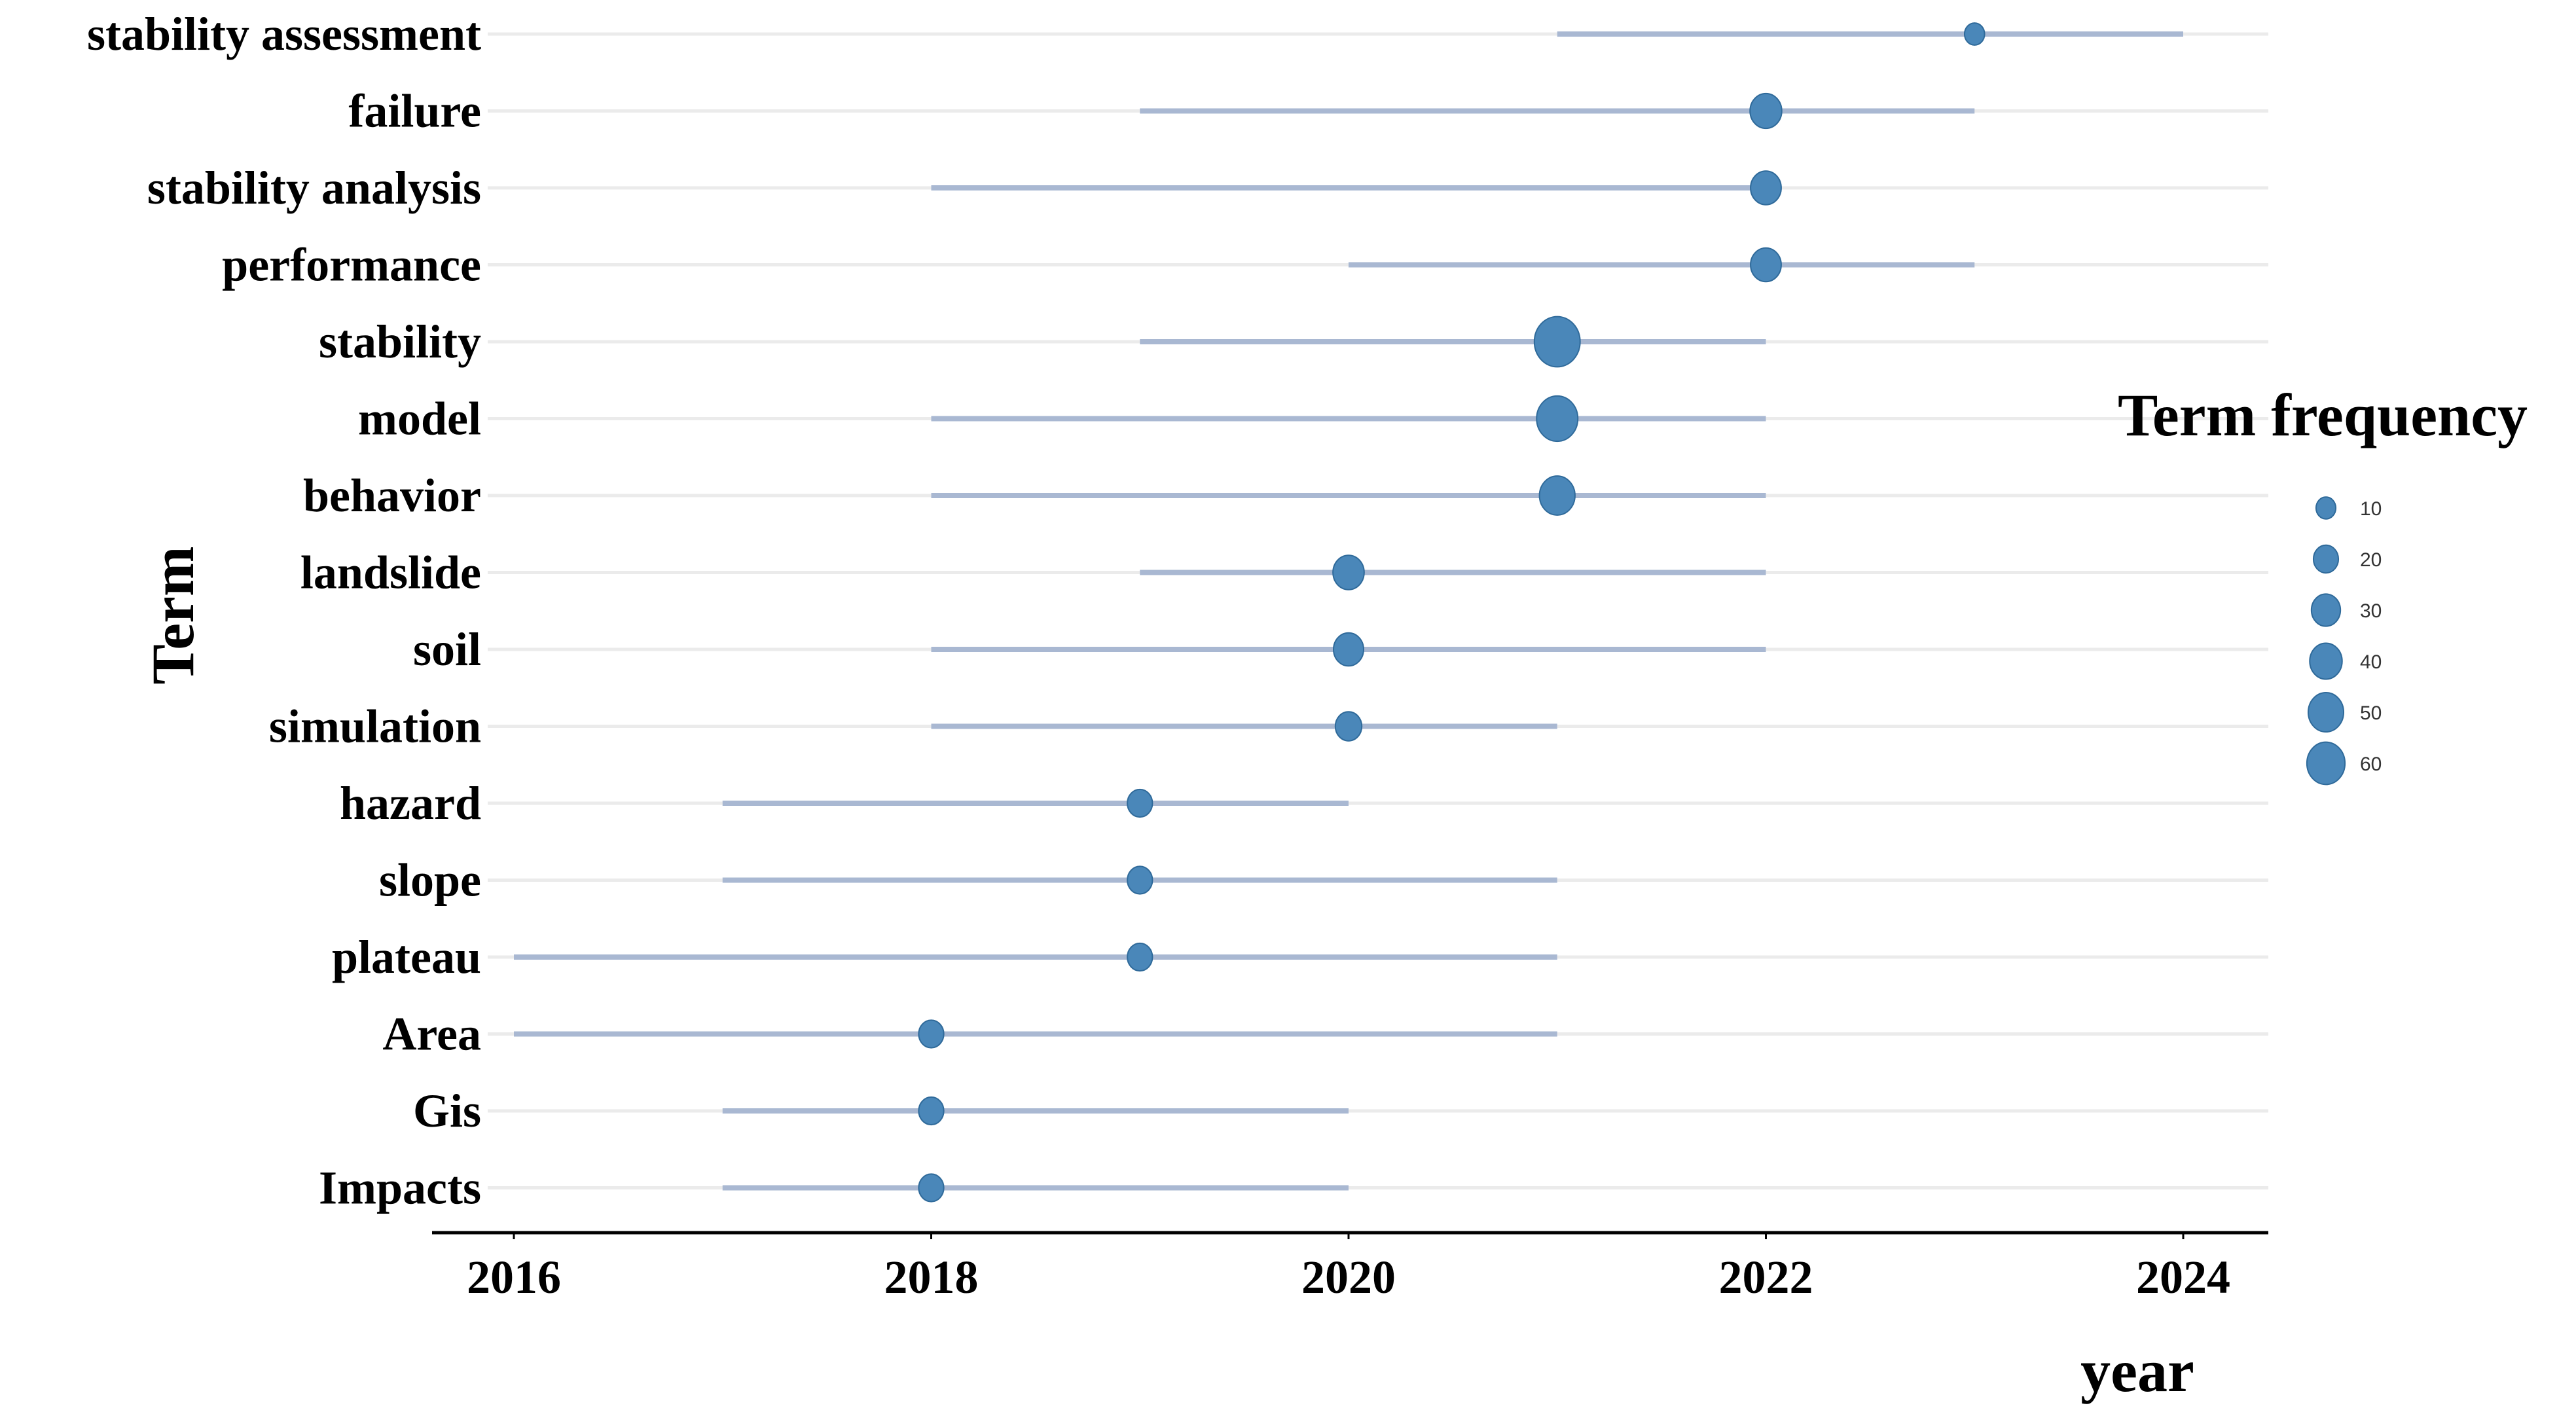 Image resolution: width=2576 pixels, height=1414 pixels. What do you see at coordinates (2371, 611) in the screenshot?
I see `legend-size-label: 30` at bounding box center [2371, 611].